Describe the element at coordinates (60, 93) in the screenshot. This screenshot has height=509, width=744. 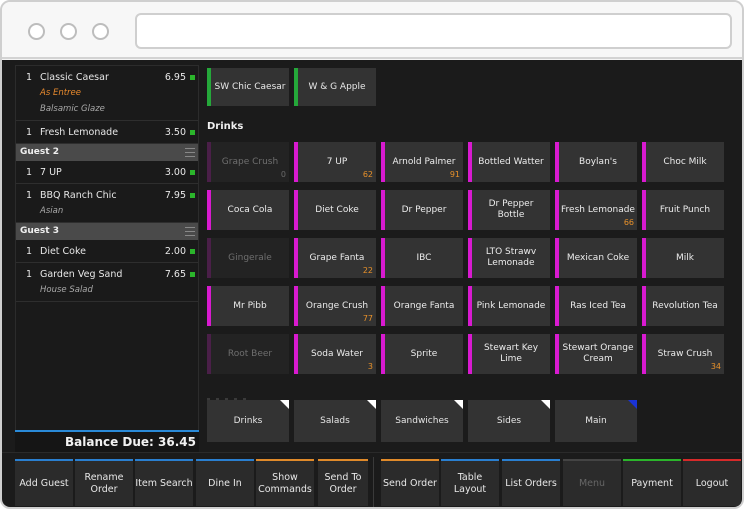
I see `line-modifier: As Entree` at that location.